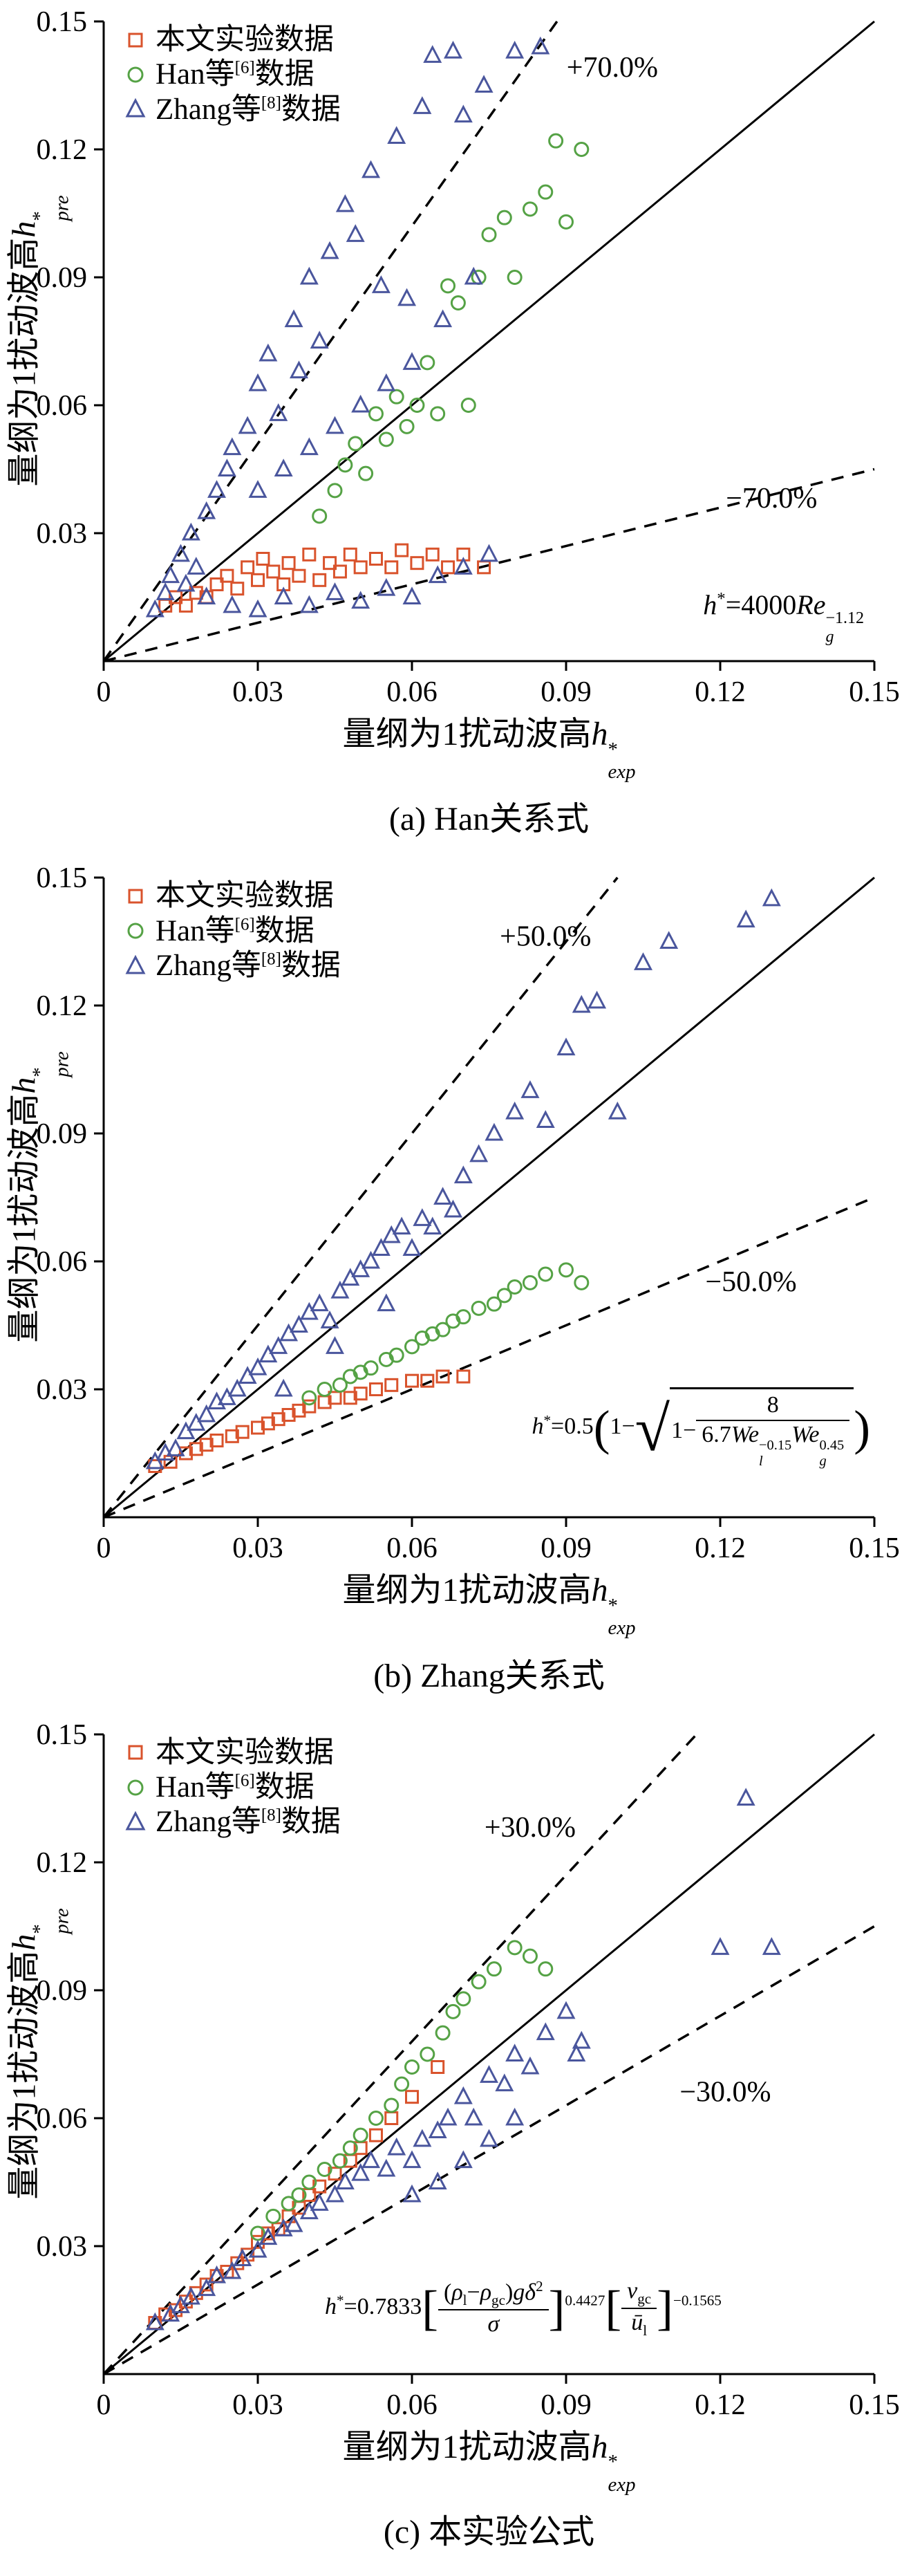 The width and height of the screenshot is (902, 2576). I want to click on legend-label: Zhang等[8]数据, so click(248, 110).